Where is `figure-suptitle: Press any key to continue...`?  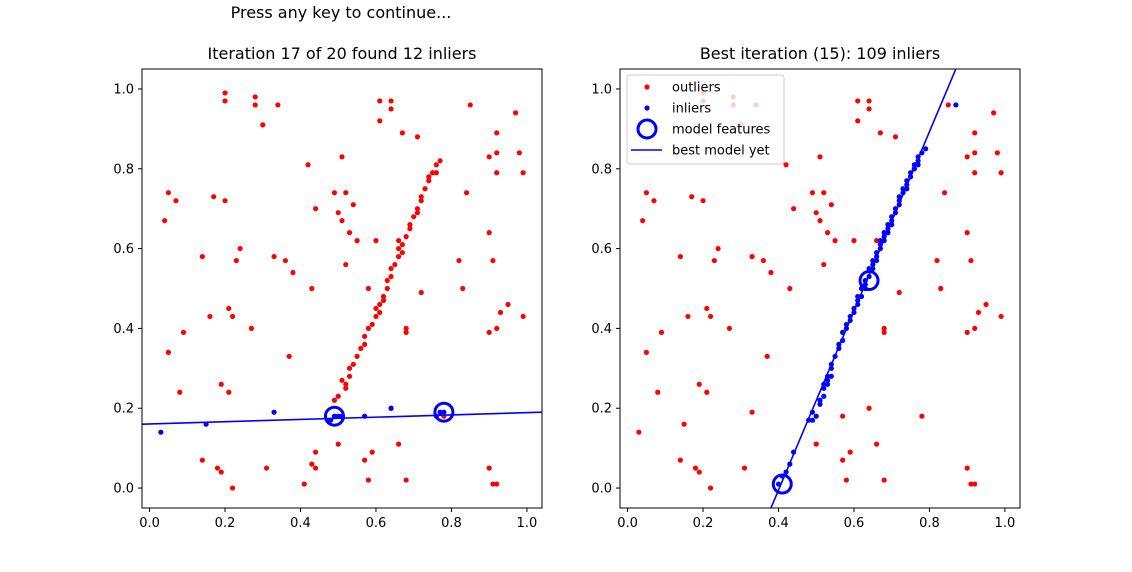 figure-suptitle: Press any key to continue... is located at coordinates (341, 12).